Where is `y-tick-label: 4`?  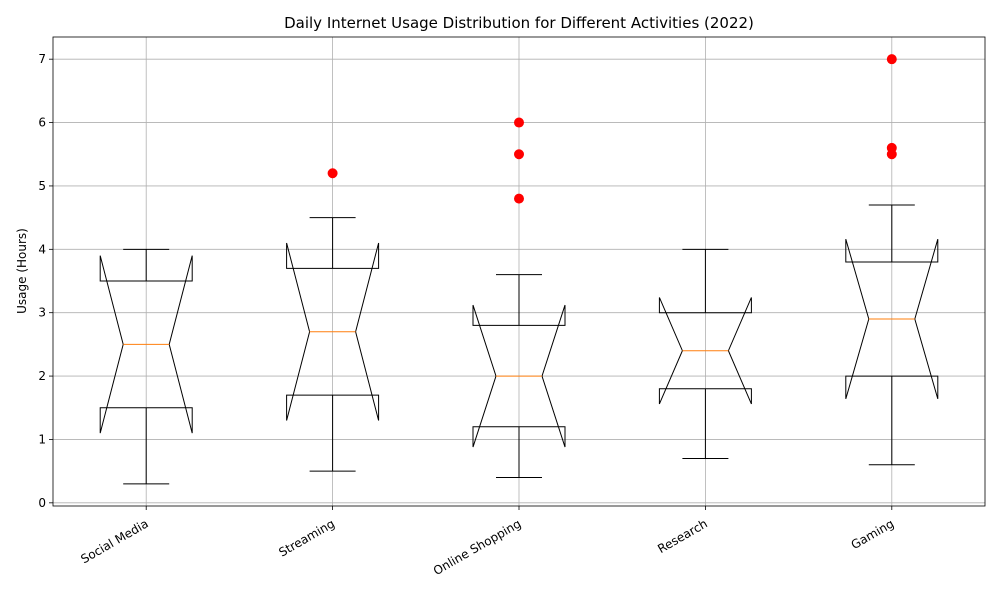 y-tick-label: 4 is located at coordinates (42, 249).